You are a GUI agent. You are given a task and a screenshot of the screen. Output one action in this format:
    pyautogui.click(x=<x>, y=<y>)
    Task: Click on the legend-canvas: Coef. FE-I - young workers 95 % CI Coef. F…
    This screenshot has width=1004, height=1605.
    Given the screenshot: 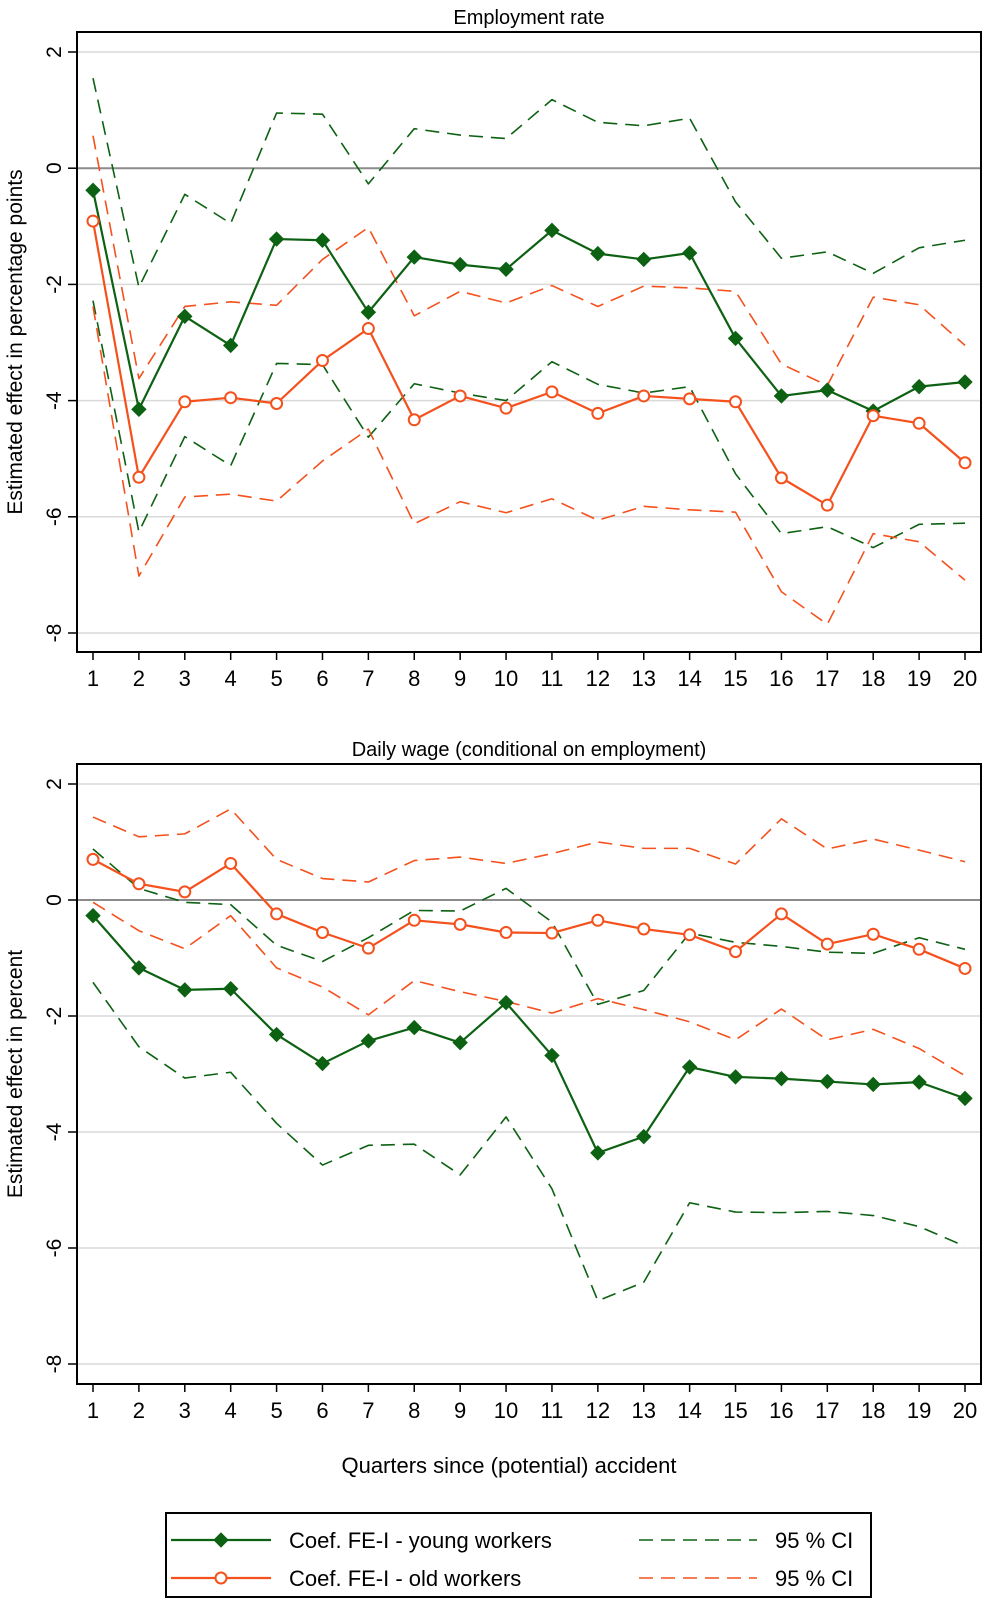 What is the action you would take?
    pyautogui.click(x=512, y=1559)
    